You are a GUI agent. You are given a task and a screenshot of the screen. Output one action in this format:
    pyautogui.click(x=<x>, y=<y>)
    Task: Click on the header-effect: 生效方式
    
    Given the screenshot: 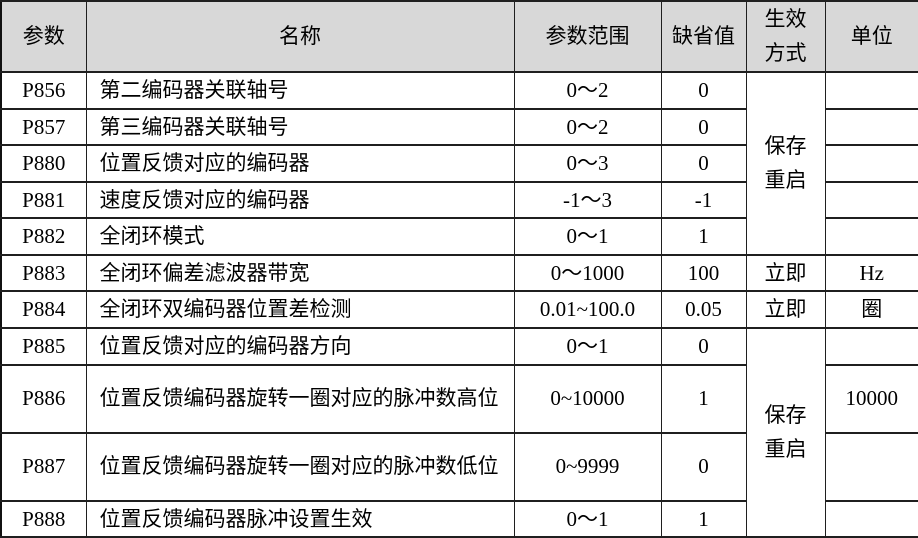 What is the action you would take?
    pyautogui.click(x=785, y=37)
    